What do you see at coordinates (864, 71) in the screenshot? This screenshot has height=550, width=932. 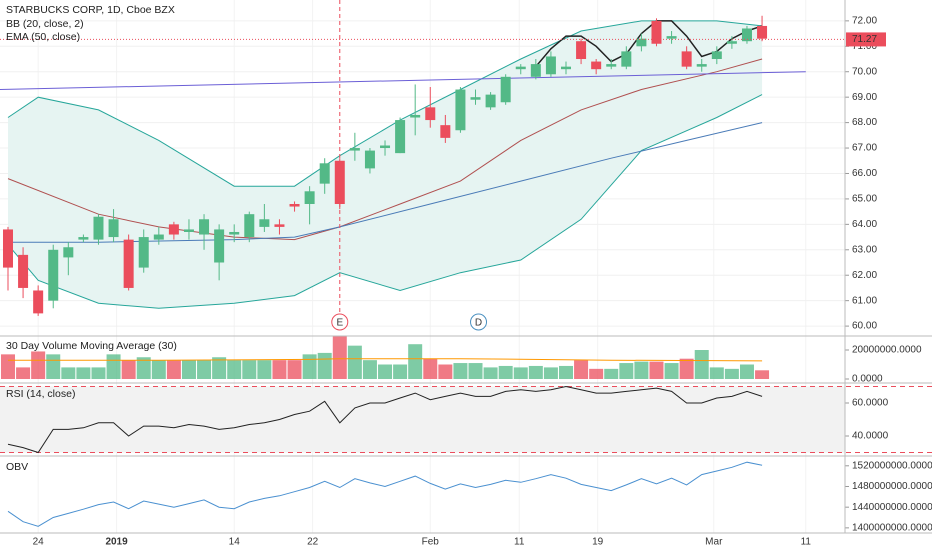 I see `y-tick-label: 70.00` at bounding box center [864, 71].